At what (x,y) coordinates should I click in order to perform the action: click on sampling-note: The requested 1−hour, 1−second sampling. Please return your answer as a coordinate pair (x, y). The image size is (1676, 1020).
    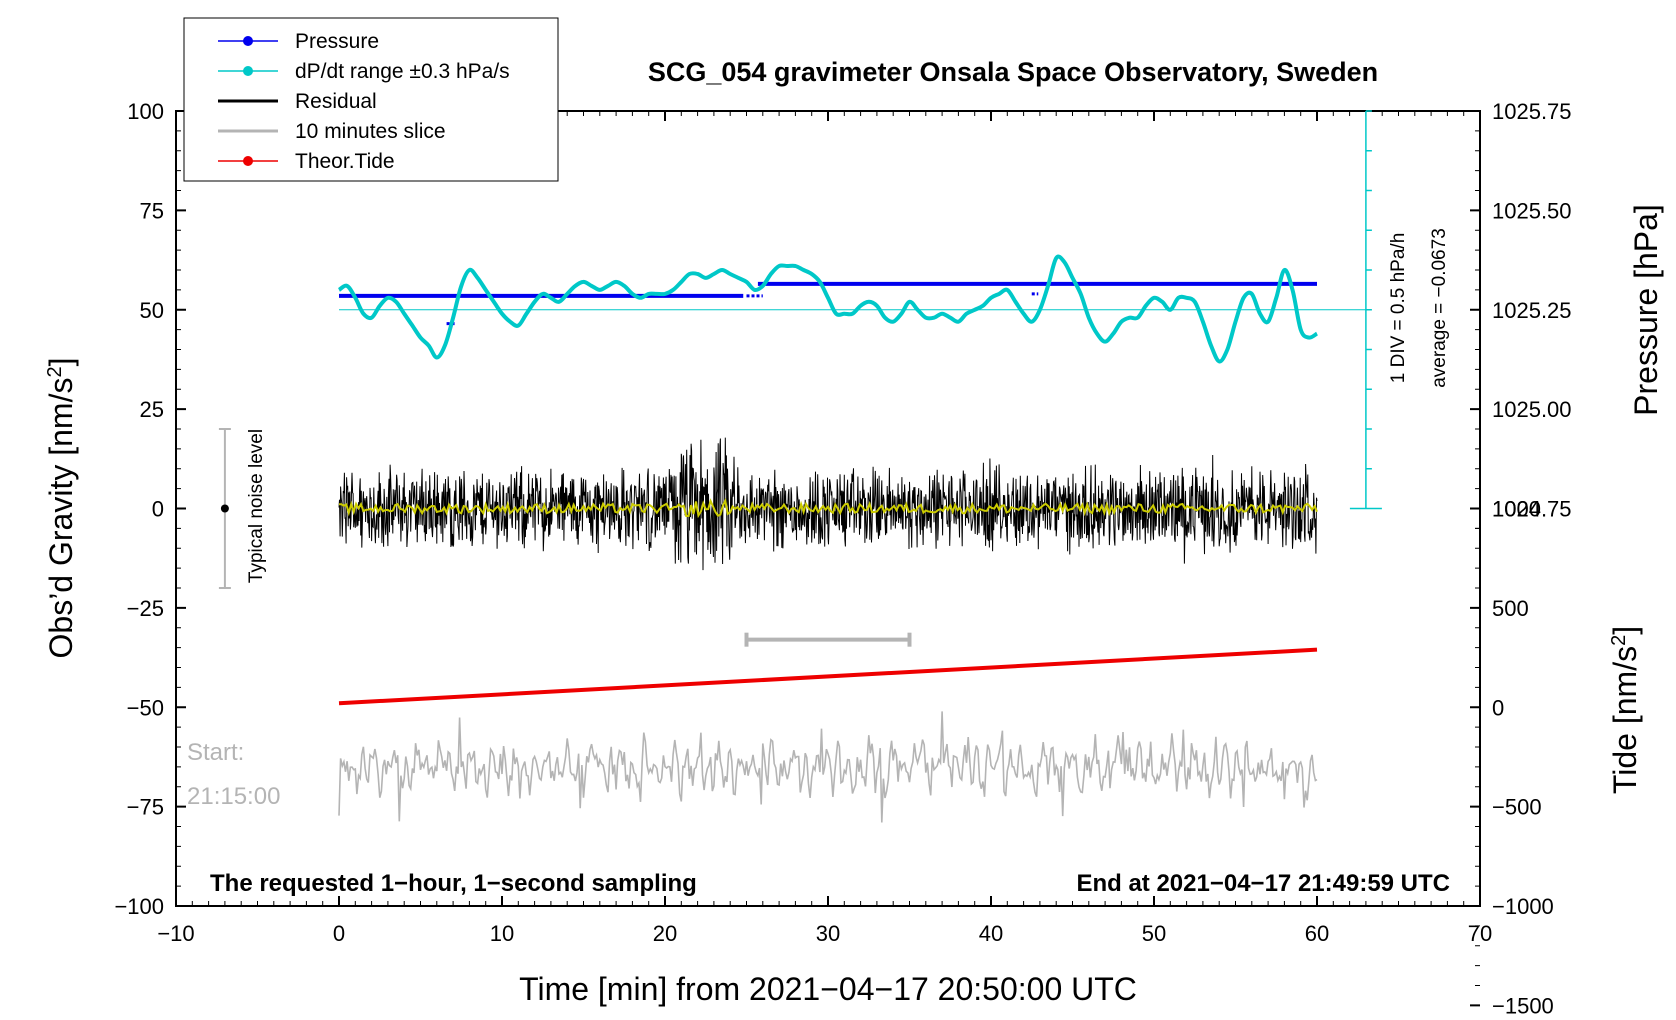
    Looking at the image, I should click on (453, 883).